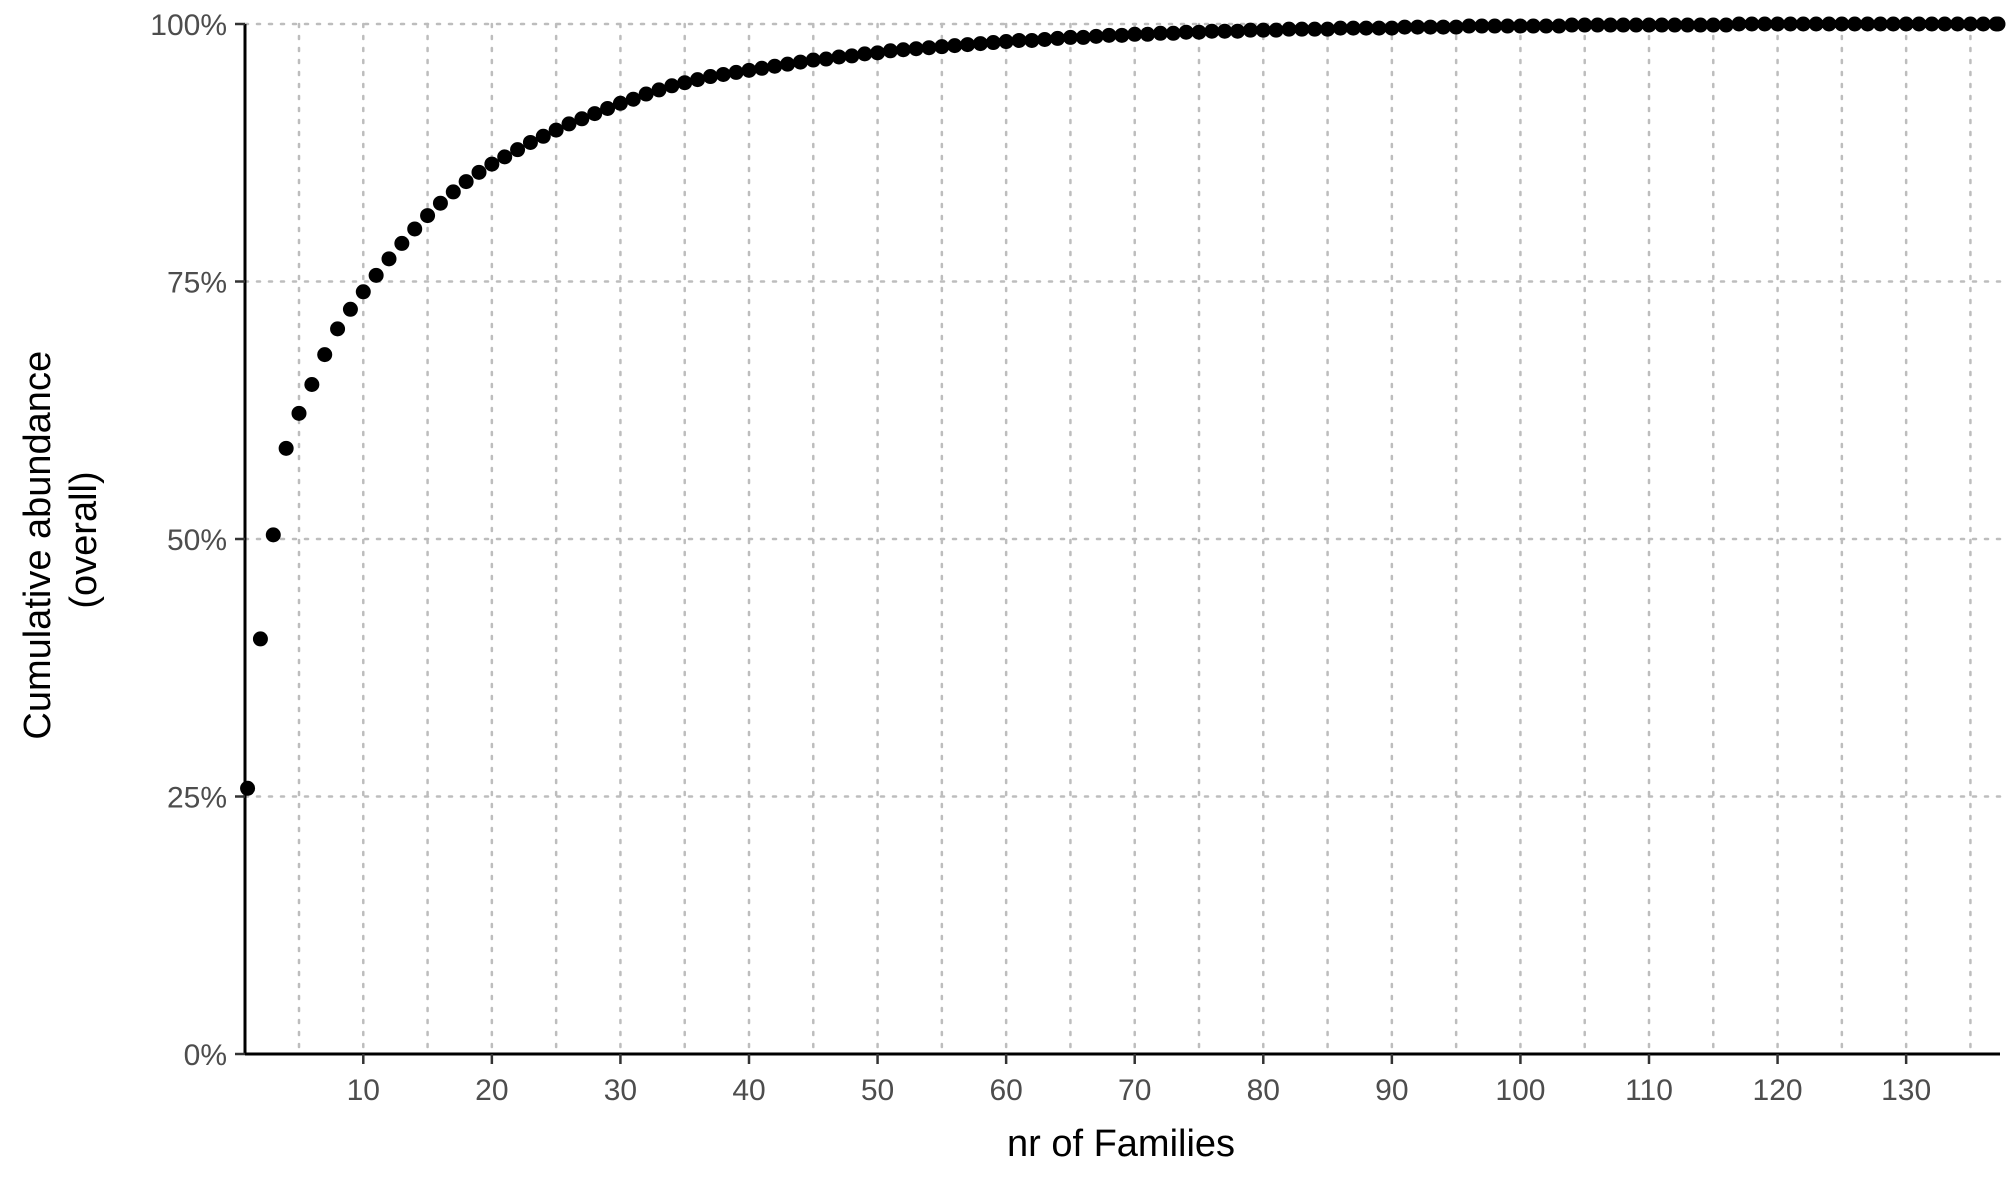 Image resolution: width=2007 pixels, height=1181 pixels. Describe the element at coordinates (61, 539) in the screenshot. I see `y-axis-title: Cumulative abundance (overall)` at that location.